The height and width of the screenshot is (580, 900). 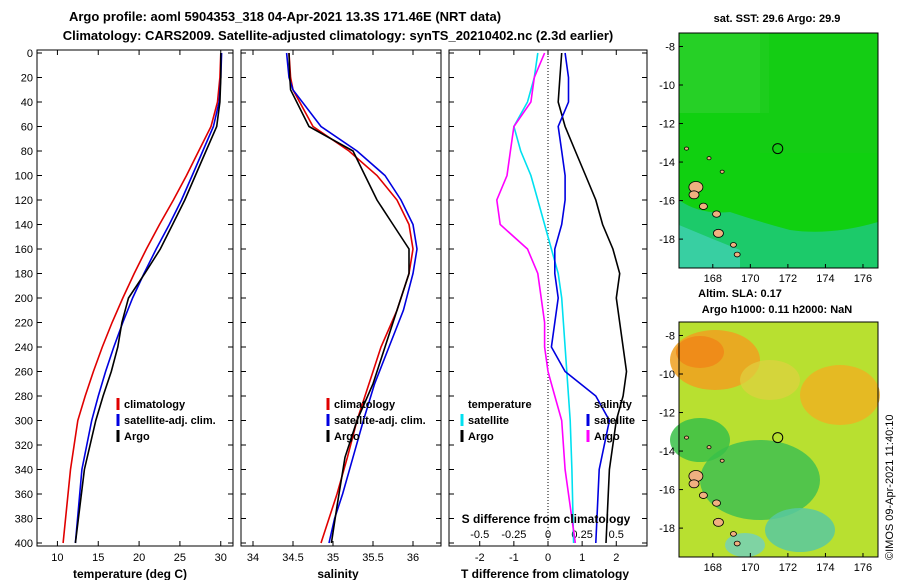 I want to click on depth-tick-label: 80, so click(x=27, y=152).